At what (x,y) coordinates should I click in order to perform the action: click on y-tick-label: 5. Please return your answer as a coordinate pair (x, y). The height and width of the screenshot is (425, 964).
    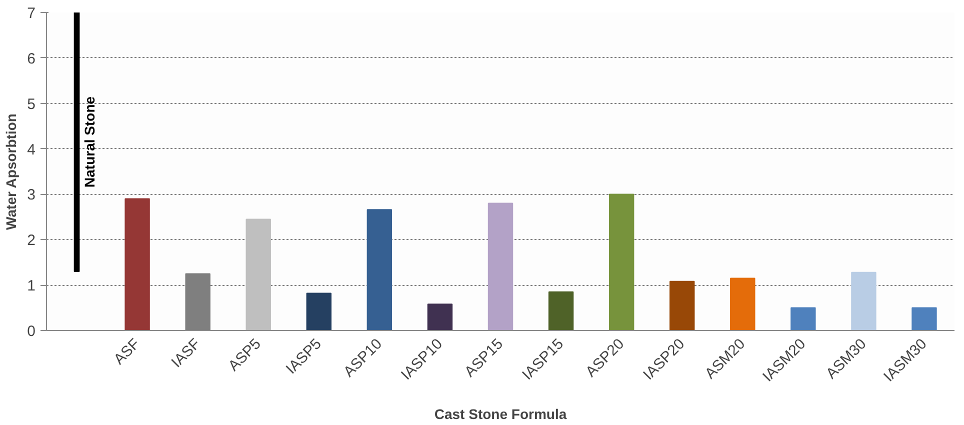
    Looking at the image, I should click on (31, 104).